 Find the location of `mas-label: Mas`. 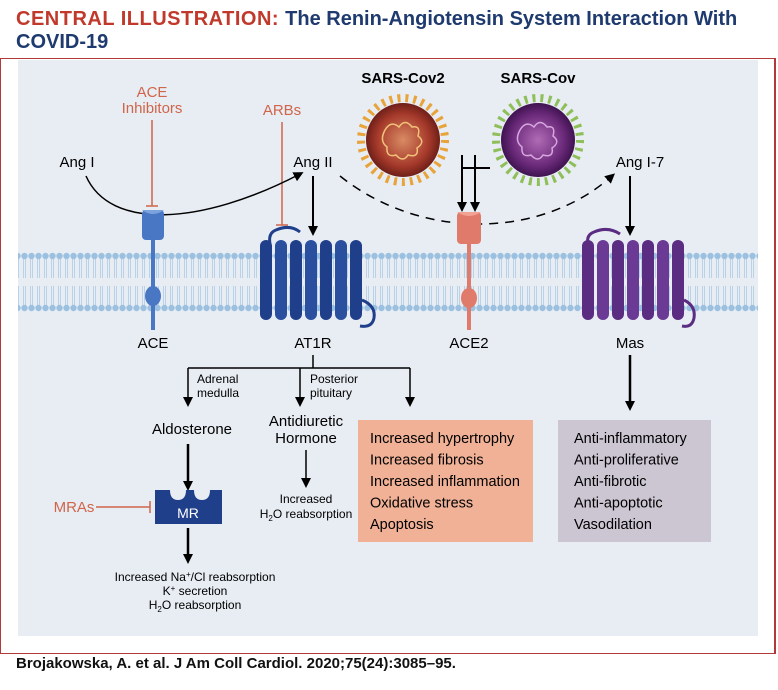

mas-label: Mas is located at coordinates (630, 343).